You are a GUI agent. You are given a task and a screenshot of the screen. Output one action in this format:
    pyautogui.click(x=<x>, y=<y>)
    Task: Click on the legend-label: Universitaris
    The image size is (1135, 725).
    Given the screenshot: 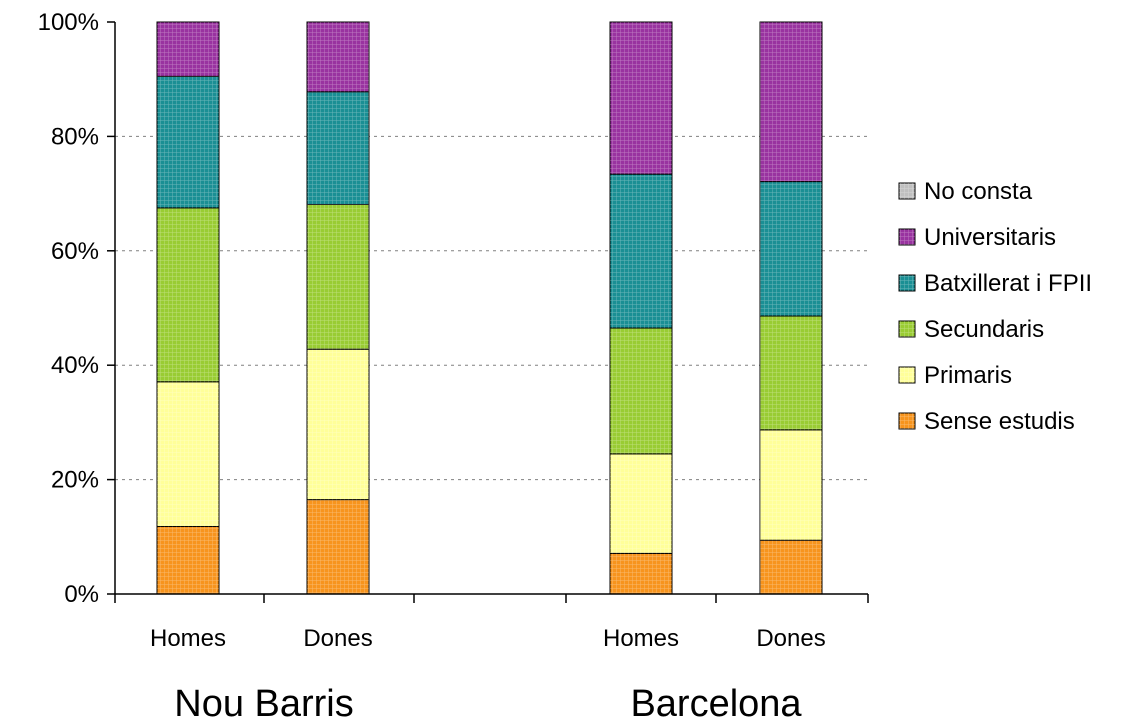 What is the action you would take?
    pyautogui.click(x=990, y=237)
    